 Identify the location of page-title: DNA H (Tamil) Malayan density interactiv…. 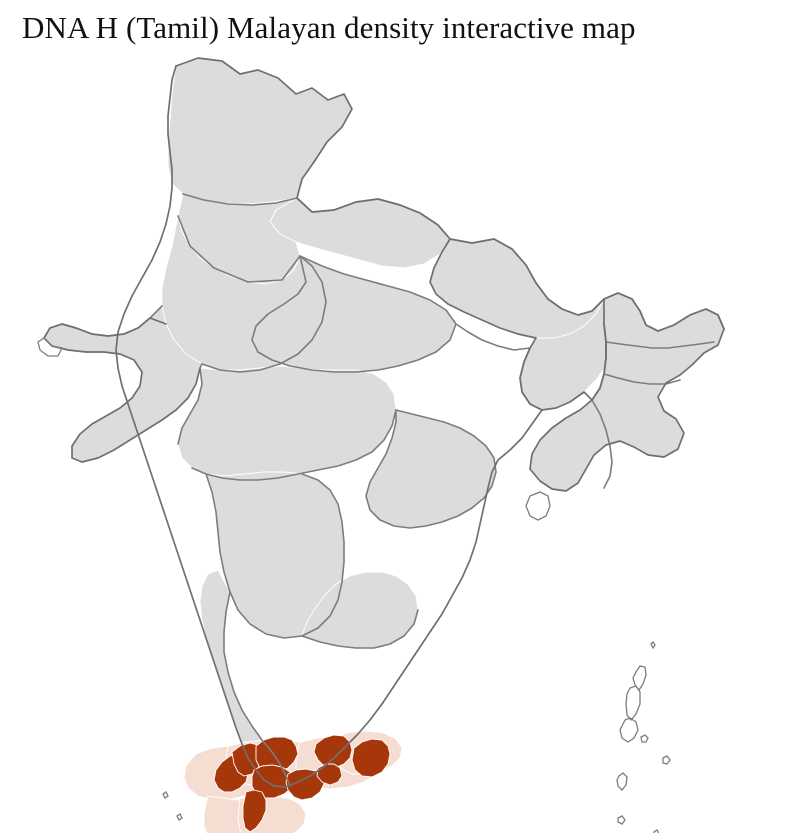
(329, 27).